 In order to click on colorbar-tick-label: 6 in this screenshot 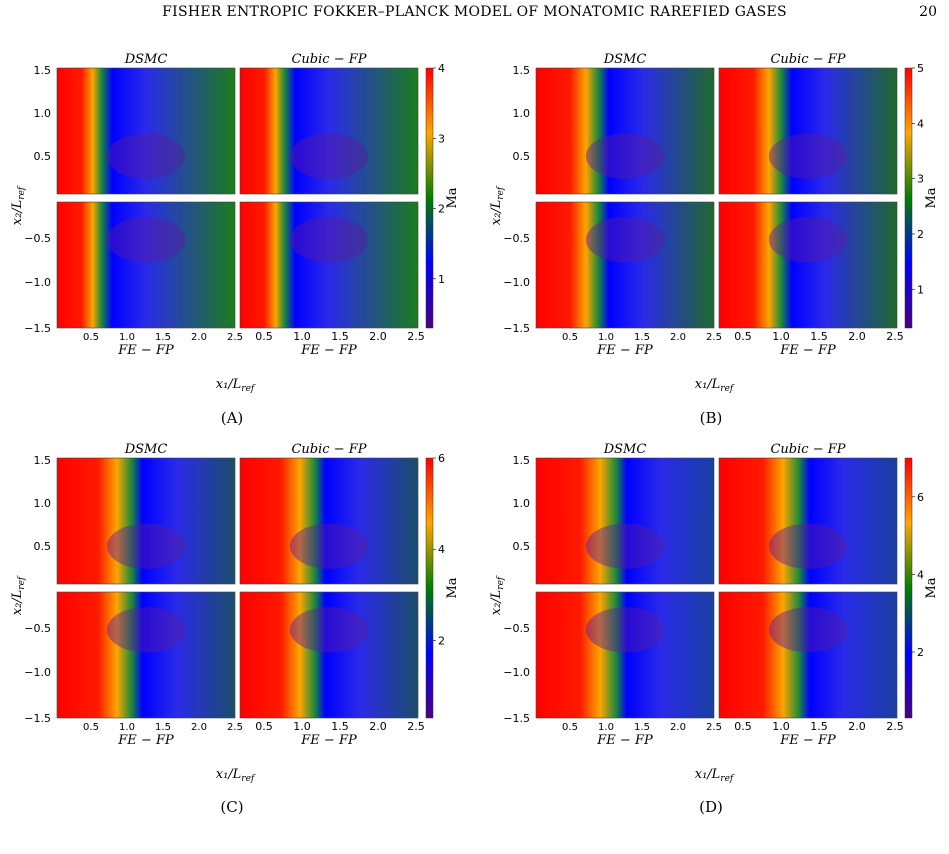, I will do `click(920, 497)`.